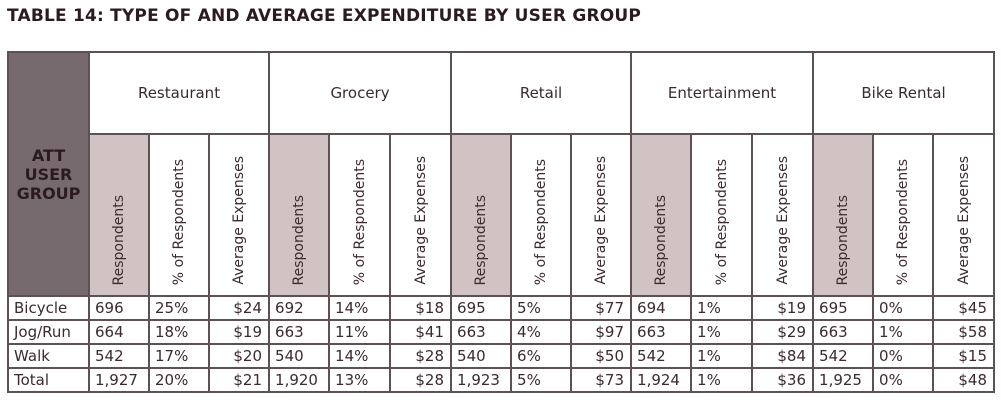  What do you see at coordinates (239, 380) in the screenshot?
I see `table-cell: $21` at bounding box center [239, 380].